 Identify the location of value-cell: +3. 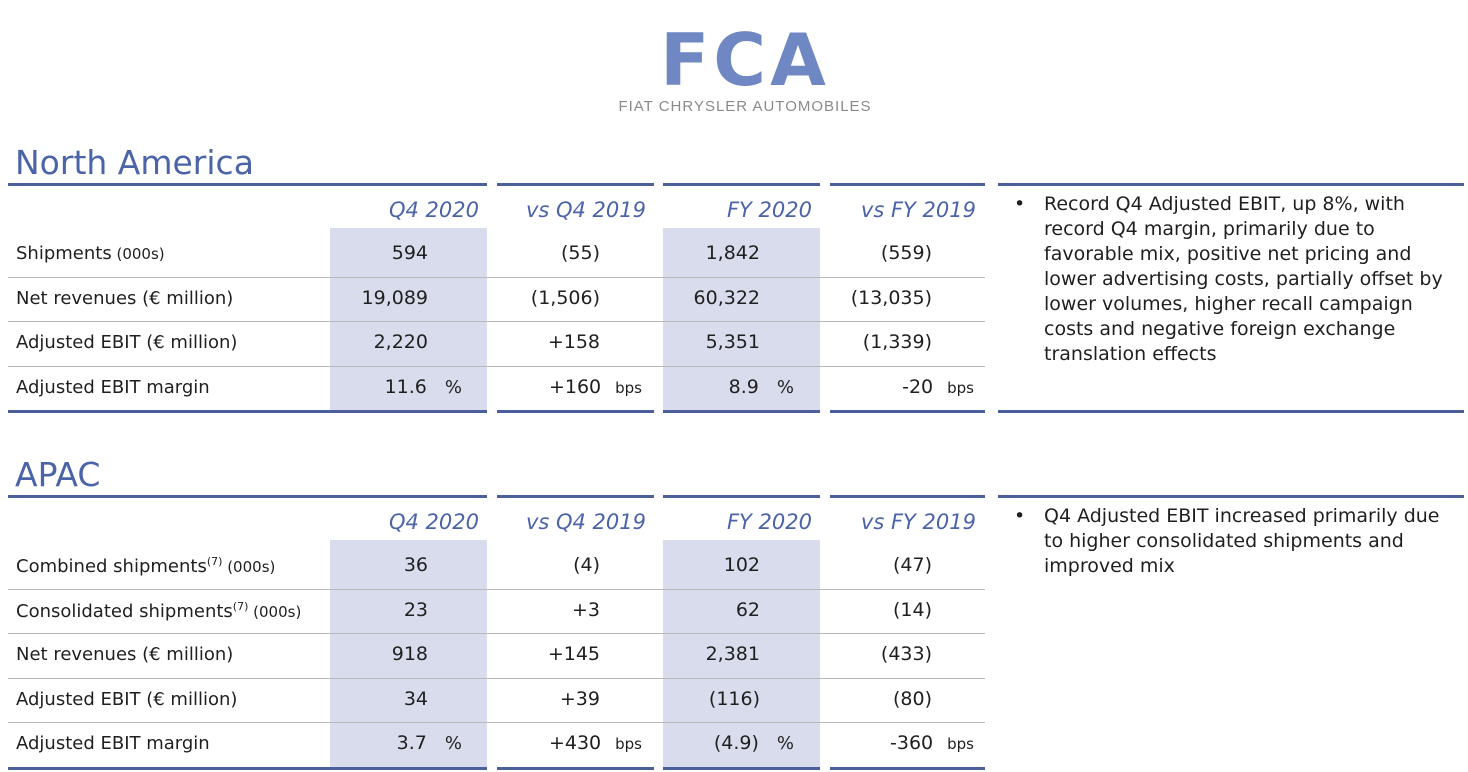
(586, 610).